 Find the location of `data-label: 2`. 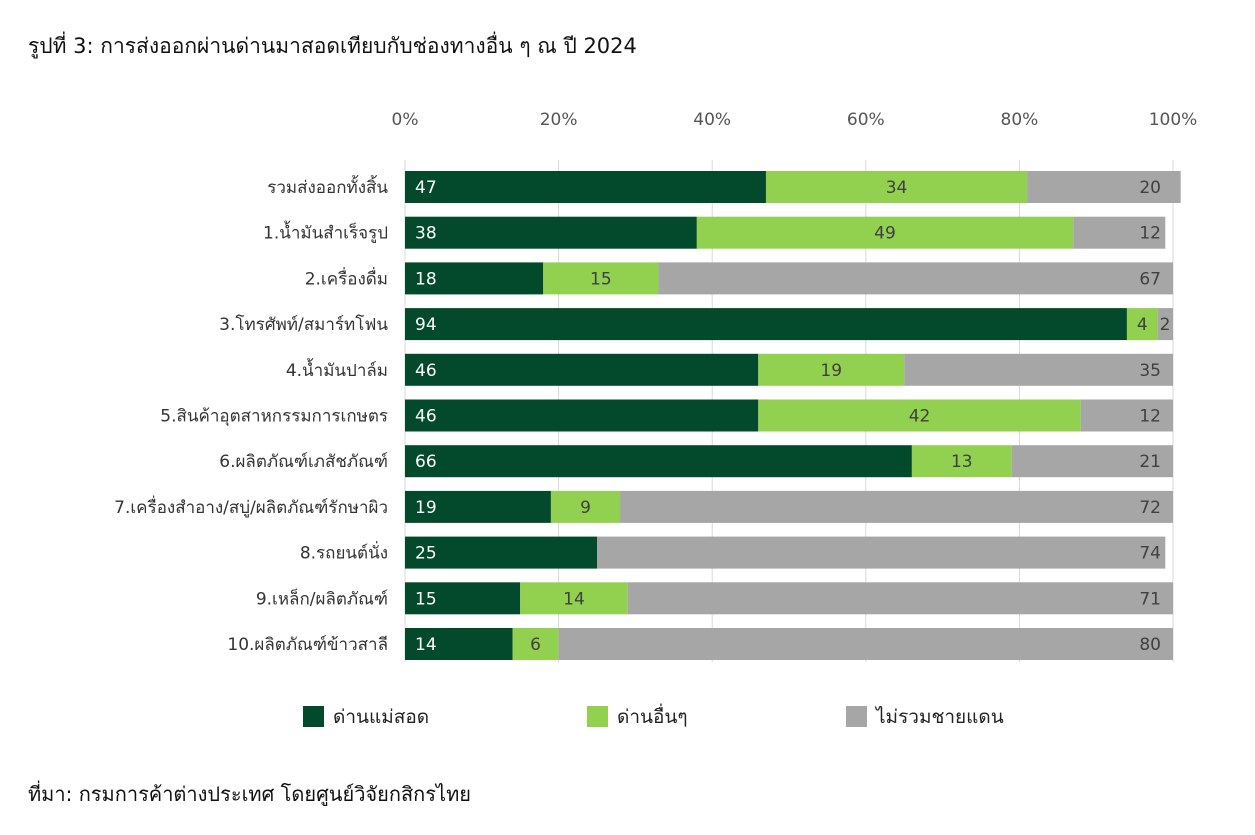

data-label: 2 is located at coordinates (1165, 325).